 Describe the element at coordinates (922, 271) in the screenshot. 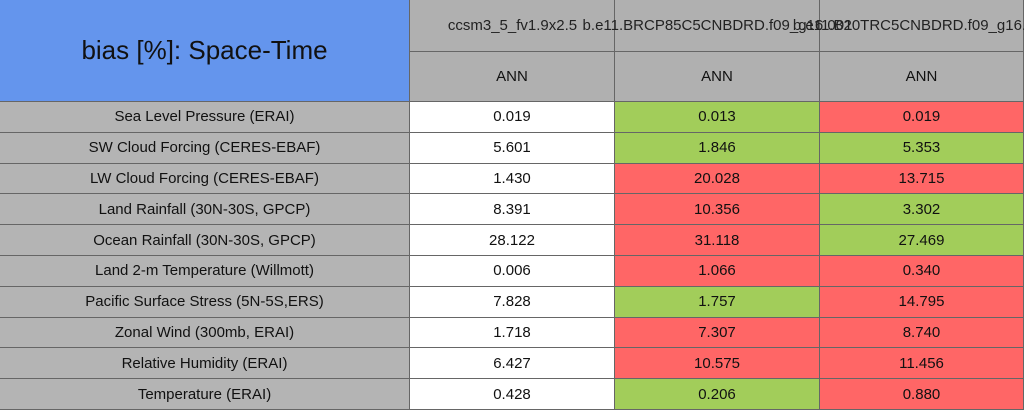

I see `value-cell: 0.340` at that location.